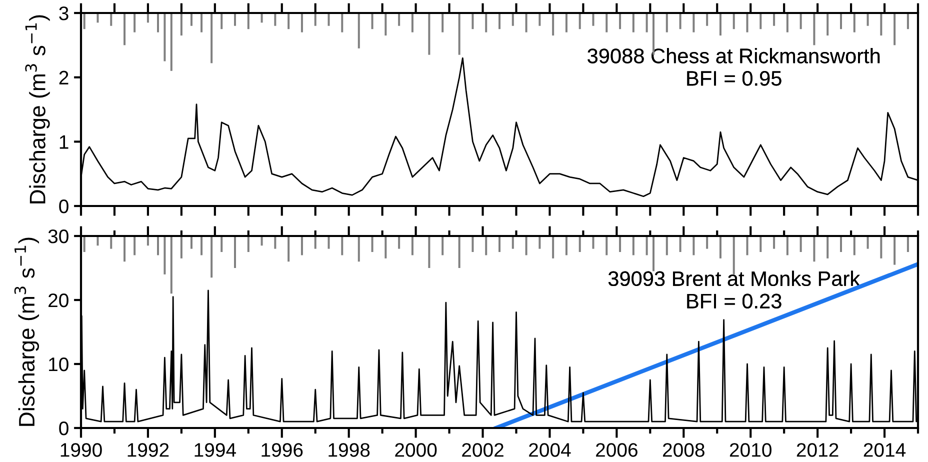 The height and width of the screenshot is (462, 928). I want to click on x-tick-label: 1994, so click(215, 450).